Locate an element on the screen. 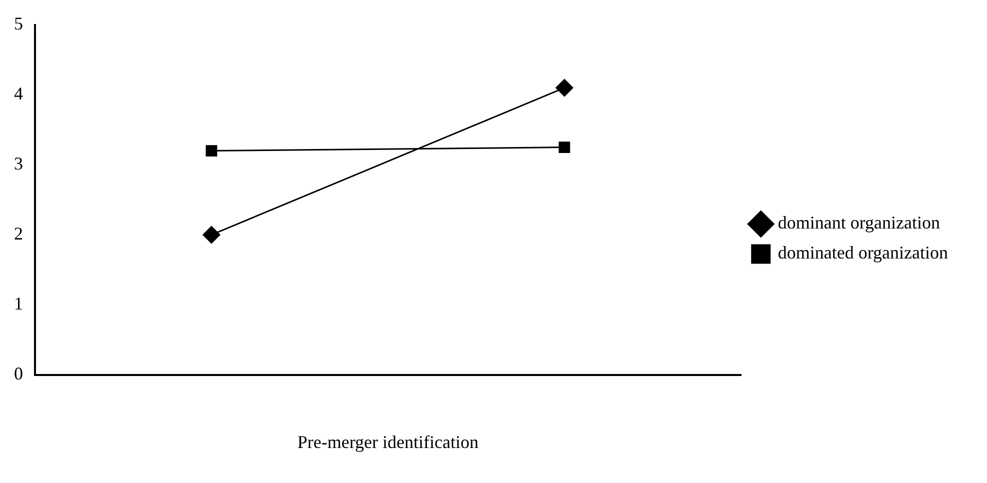 The image size is (987, 483). y-tick-label: 2 is located at coordinates (18, 234).